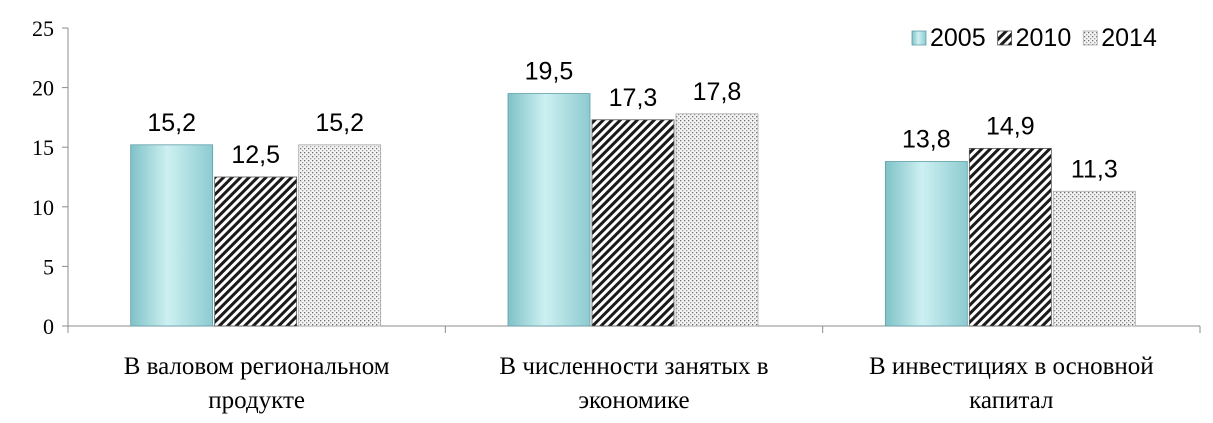 This screenshot has height=423, width=1213. I want to click on data-label-2010: 12,5, so click(255, 155).